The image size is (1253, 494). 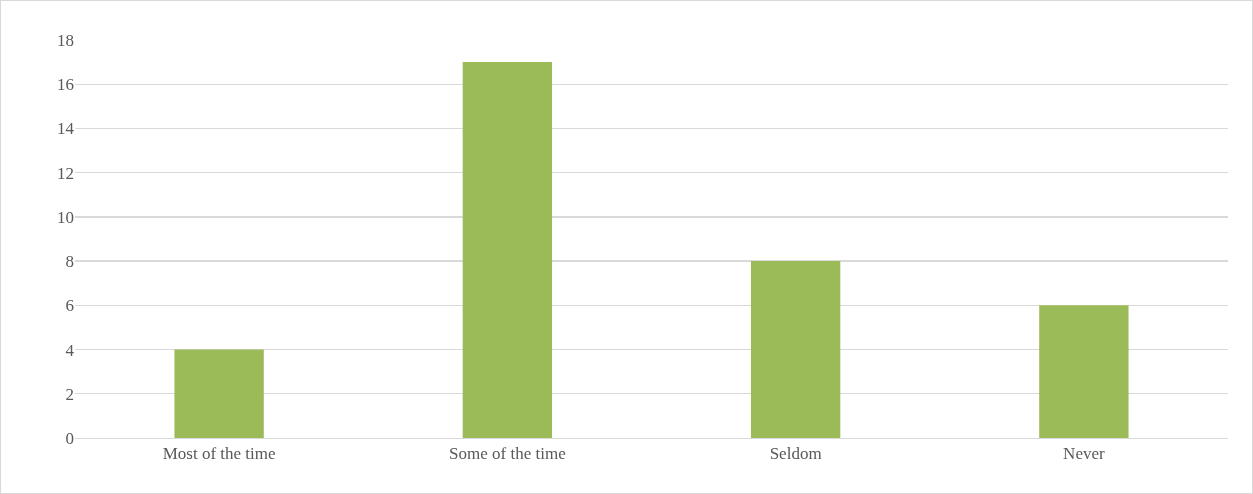 I want to click on y-tick-label: 6, so click(x=69, y=306).